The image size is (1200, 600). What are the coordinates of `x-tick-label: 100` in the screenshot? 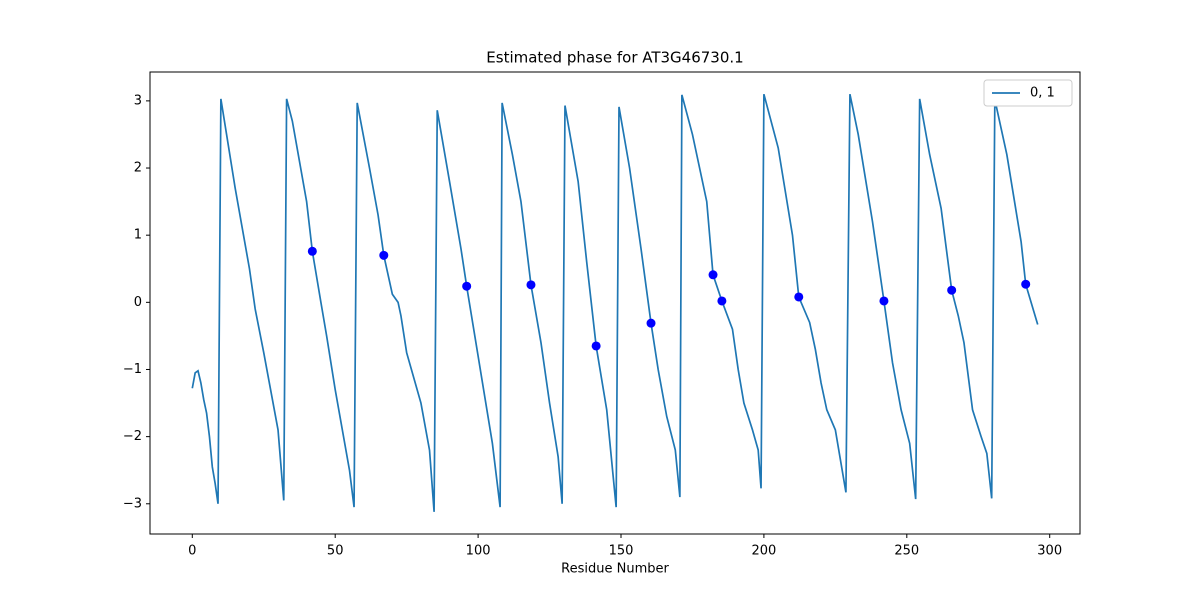 It's located at (478, 551).